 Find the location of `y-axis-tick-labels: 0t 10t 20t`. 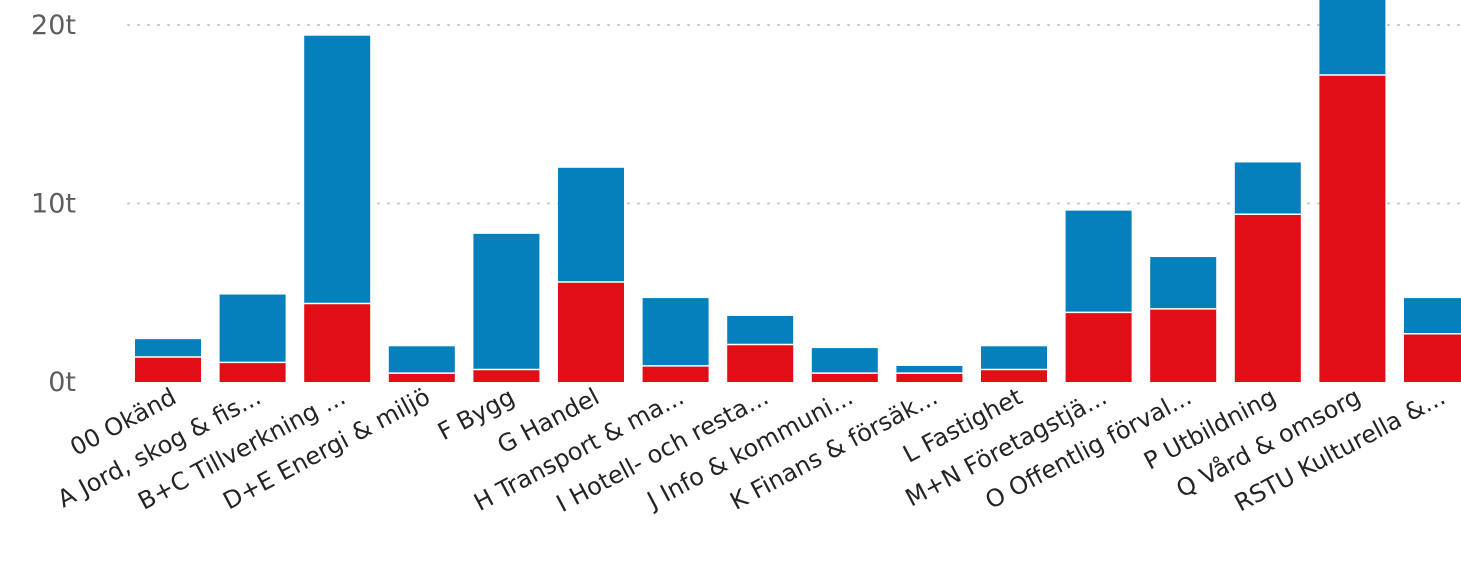

y-axis-tick-labels: 0t 10t 20t is located at coordinates (53, 204).